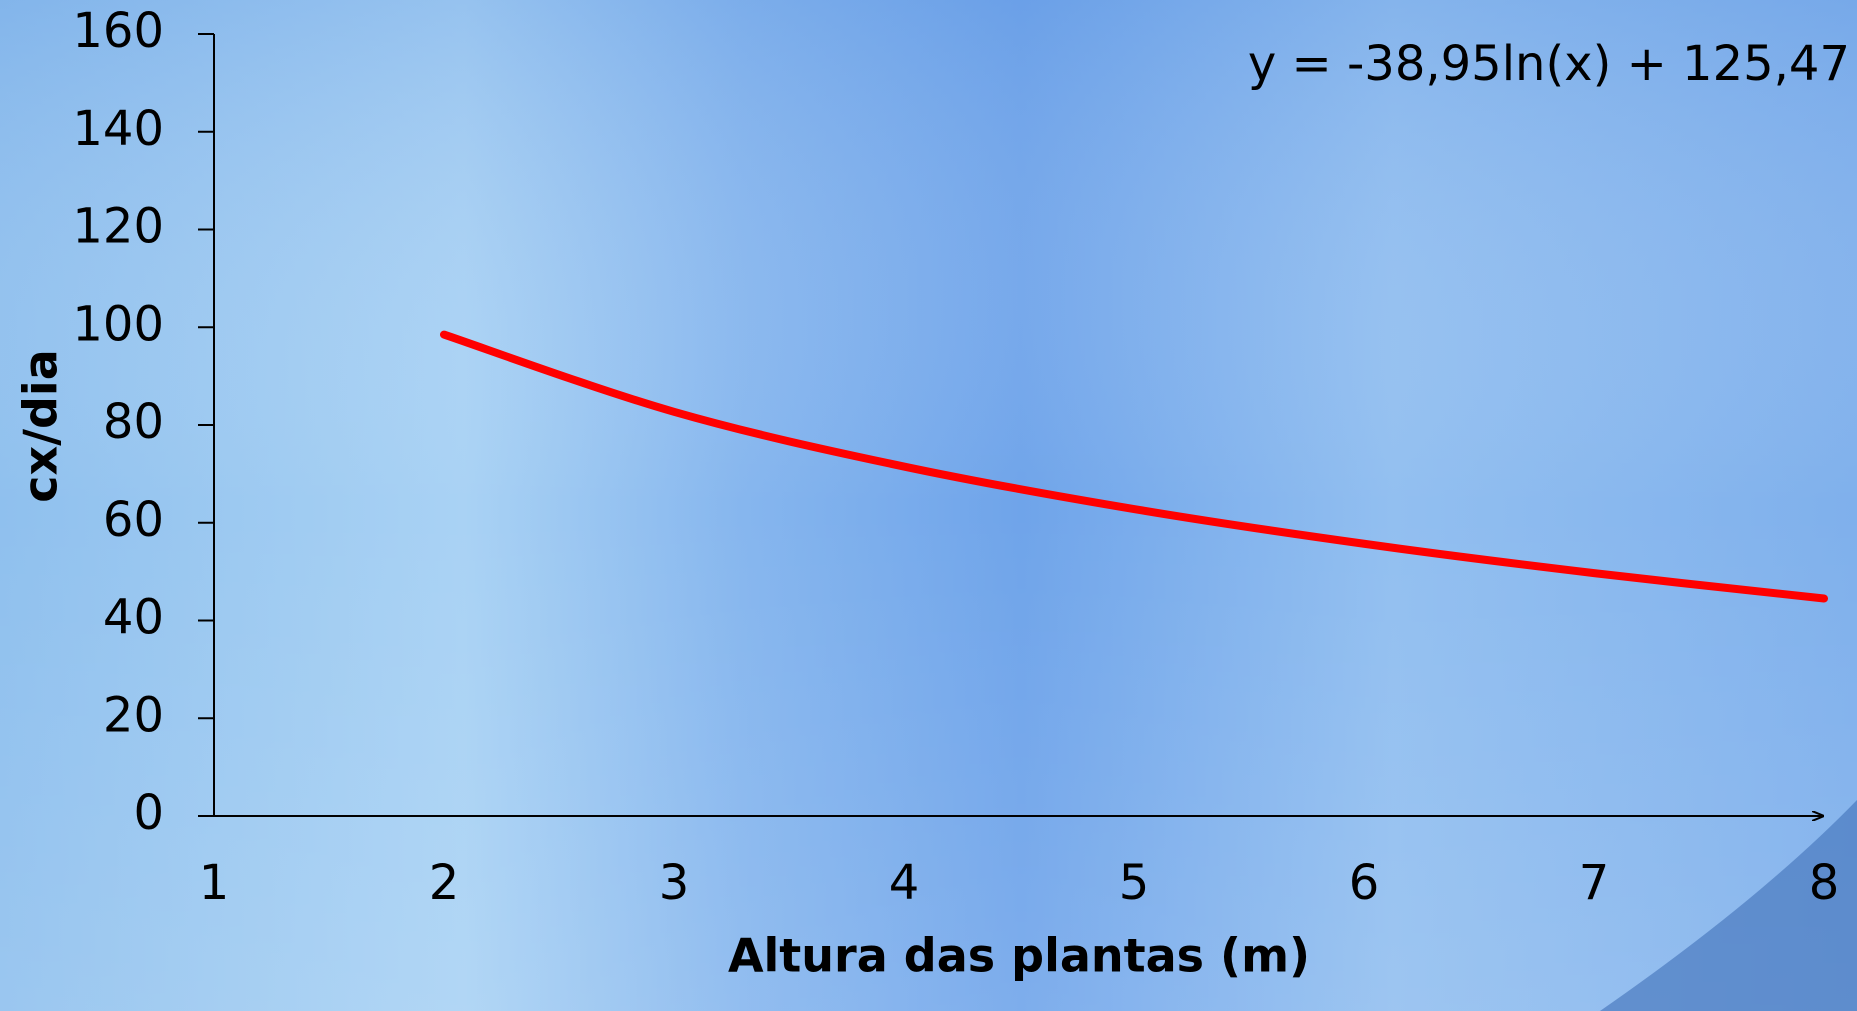 Image resolution: width=1857 pixels, height=1011 pixels. What do you see at coordinates (133, 520) in the screenshot?
I see `y-tick-label: 60` at bounding box center [133, 520].